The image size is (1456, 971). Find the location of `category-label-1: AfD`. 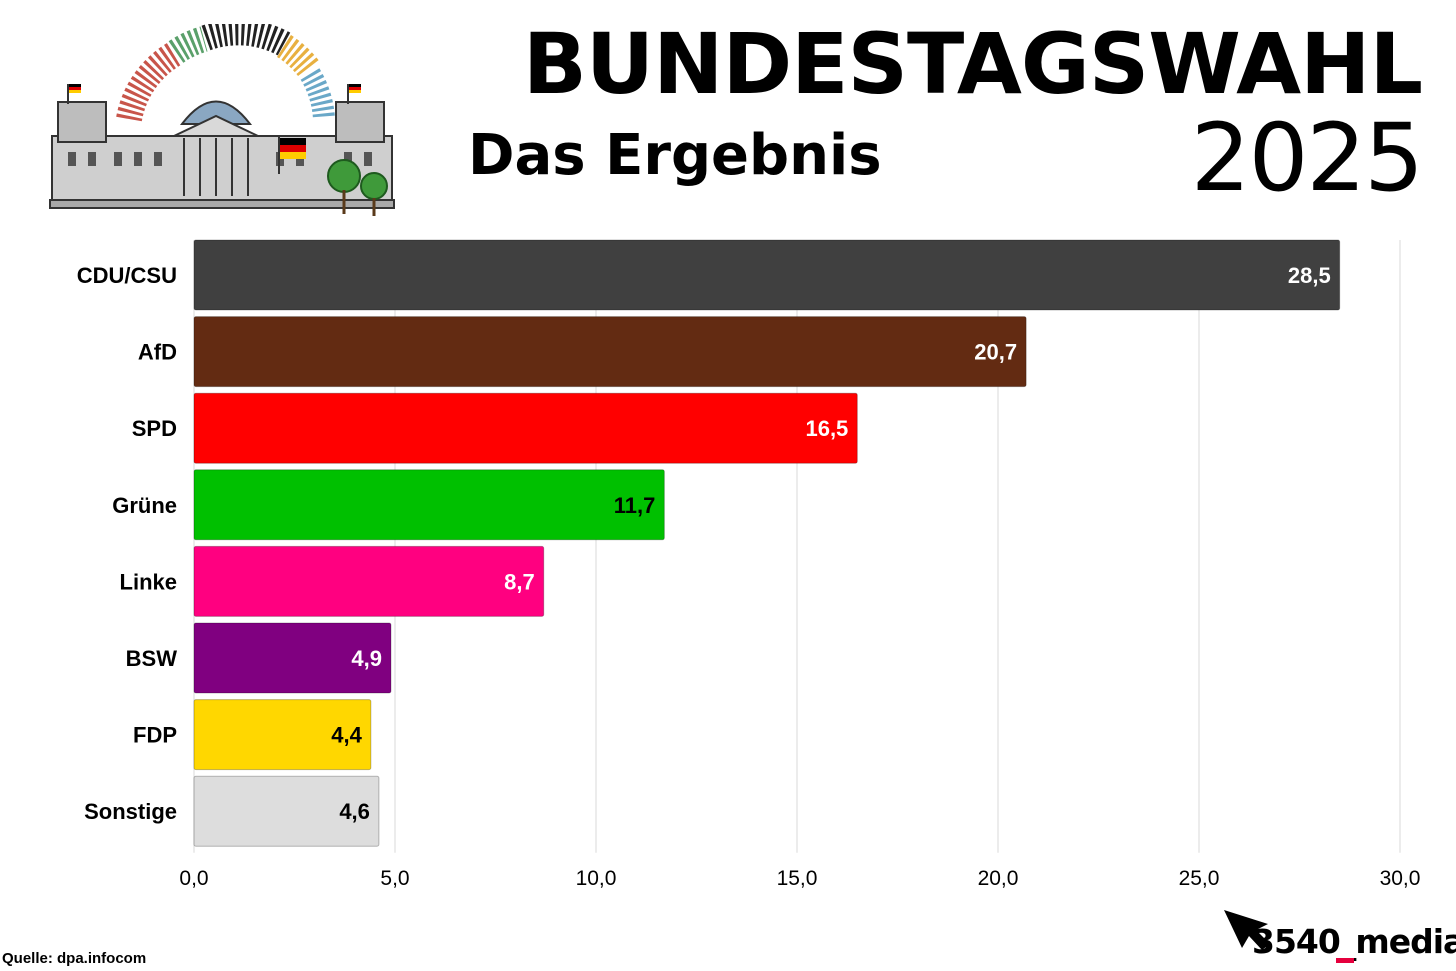

category-label-1: AfD is located at coordinates (157, 352).